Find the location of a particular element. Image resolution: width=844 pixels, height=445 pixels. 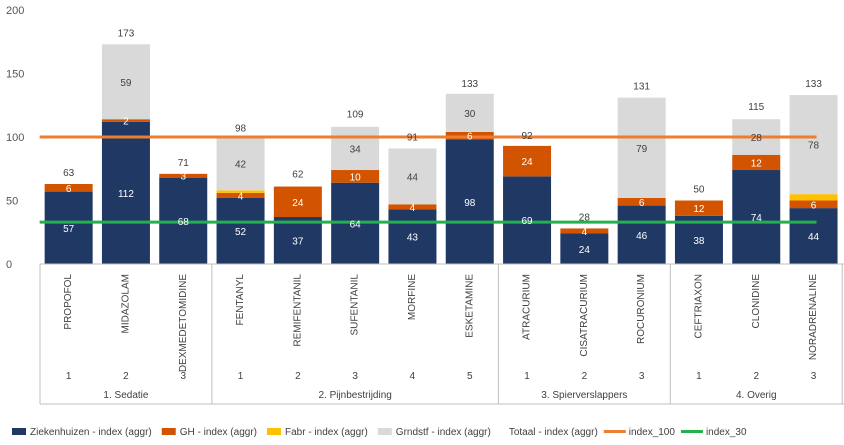

data-label: 34 is located at coordinates (356, 149).